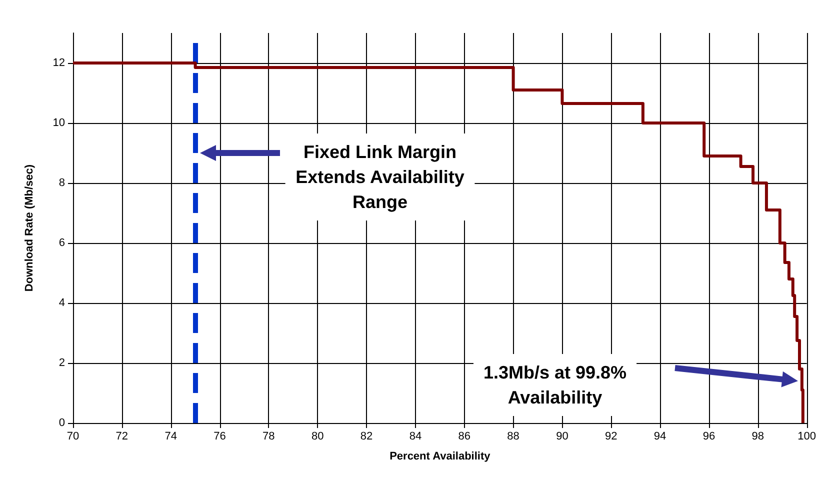 This screenshot has height=479, width=827. What do you see at coordinates (220, 436) in the screenshot?
I see `x-tick-label: 76` at bounding box center [220, 436].